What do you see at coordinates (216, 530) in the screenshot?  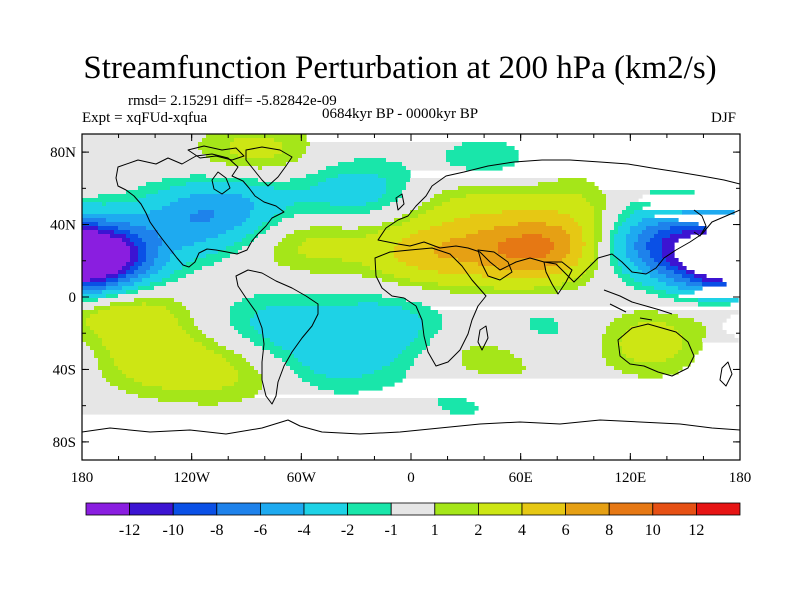 I see `colorbar-label: -8` at bounding box center [216, 530].